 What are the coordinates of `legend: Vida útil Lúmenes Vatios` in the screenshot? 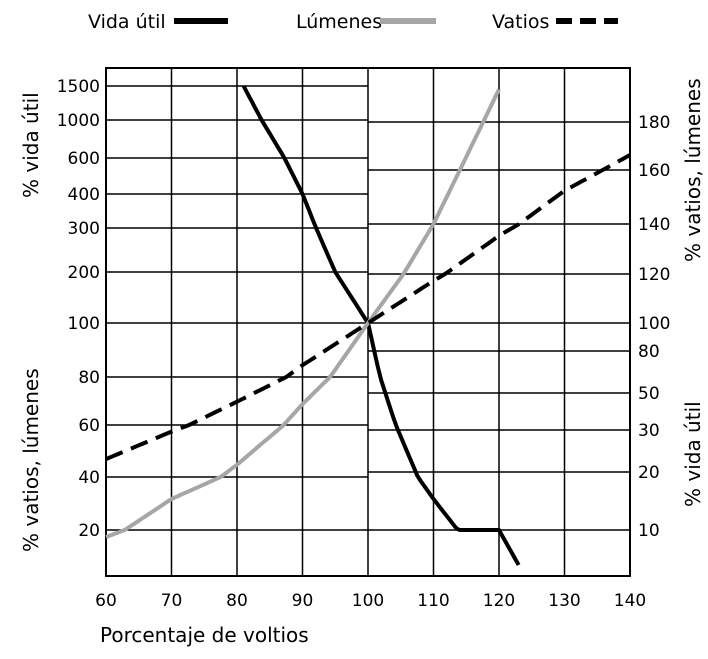 It's located at (353, 22).